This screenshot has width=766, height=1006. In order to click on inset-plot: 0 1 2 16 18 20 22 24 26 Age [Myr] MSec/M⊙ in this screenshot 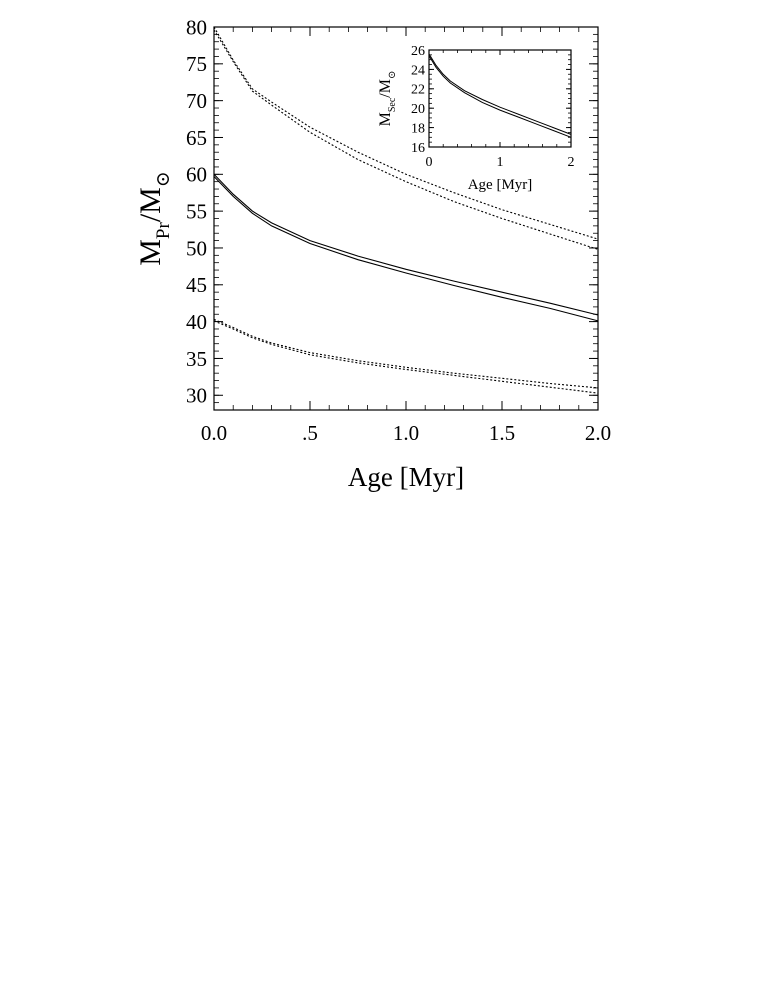, I will do `click(476, 118)`.